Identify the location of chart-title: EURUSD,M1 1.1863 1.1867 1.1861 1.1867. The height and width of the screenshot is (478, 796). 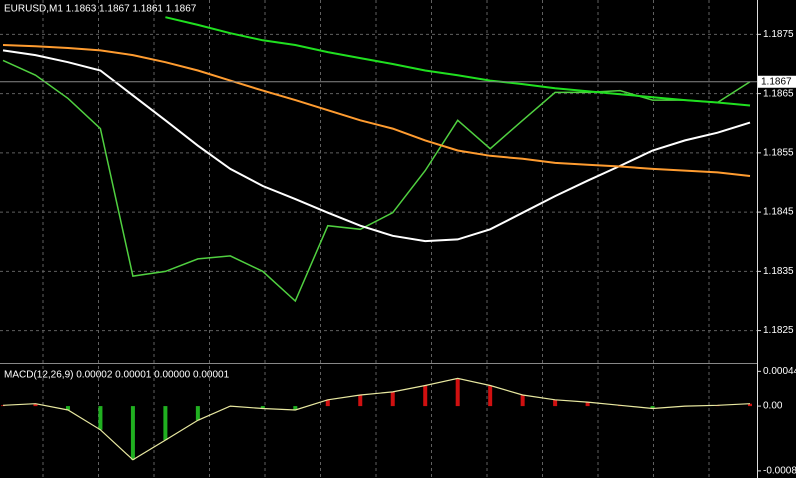
(100, 9).